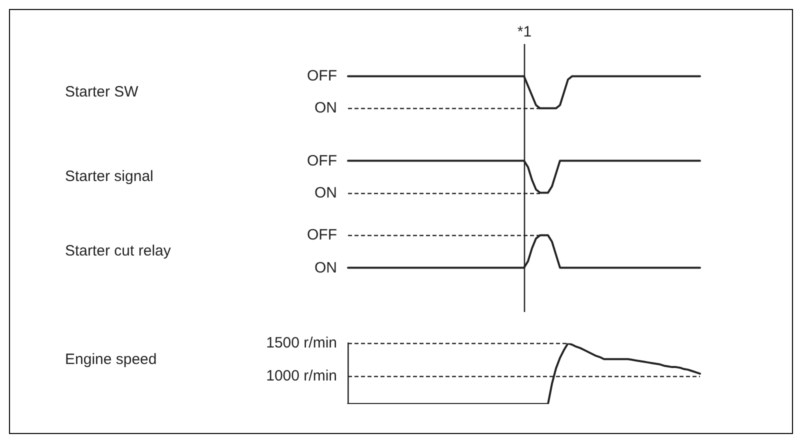 The image size is (802, 443). What do you see at coordinates (322, 235) in the screenshot?
I see `ref-line-label: OFF` at bounding box center [322, 235].